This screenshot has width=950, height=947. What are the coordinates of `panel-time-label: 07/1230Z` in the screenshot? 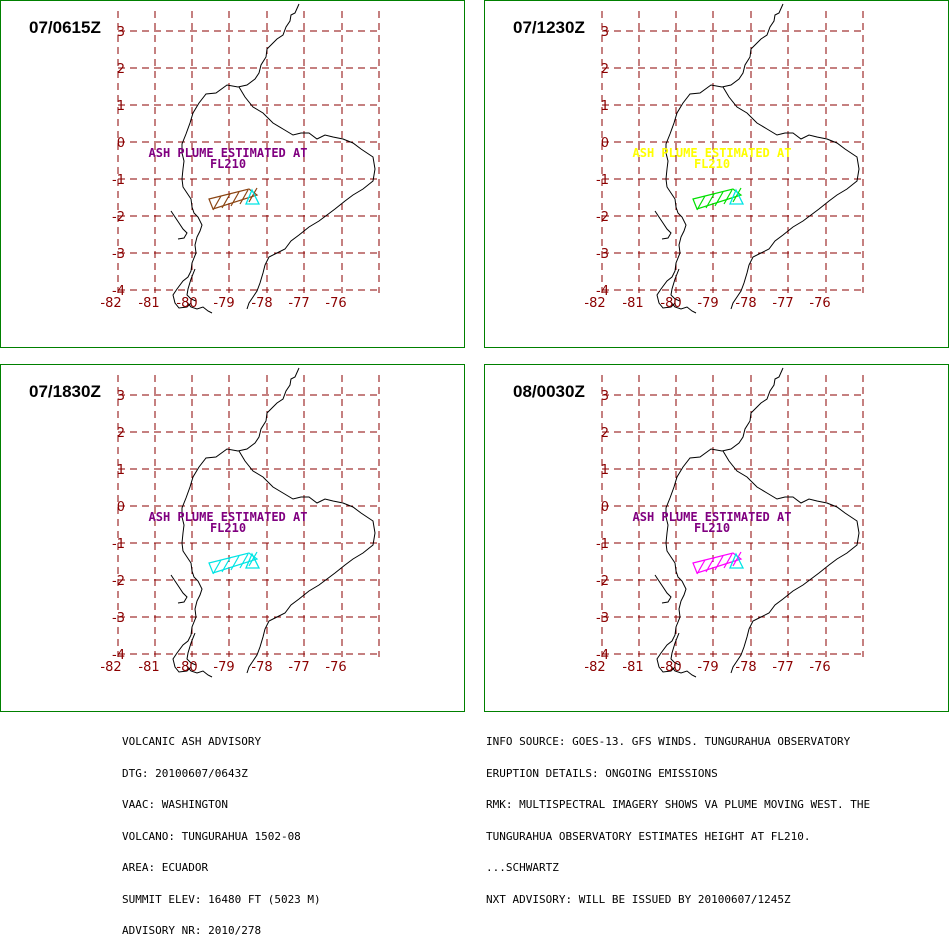 It's located at (549, 27).